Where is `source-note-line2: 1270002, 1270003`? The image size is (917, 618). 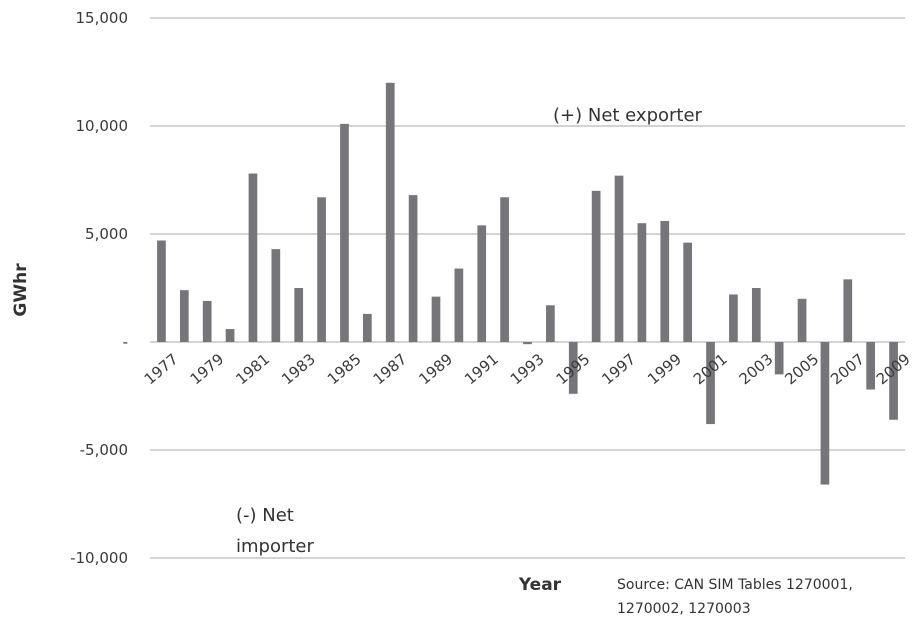 source-note-line2: 1270002, 1270003 is located at coordinates (684, 609).